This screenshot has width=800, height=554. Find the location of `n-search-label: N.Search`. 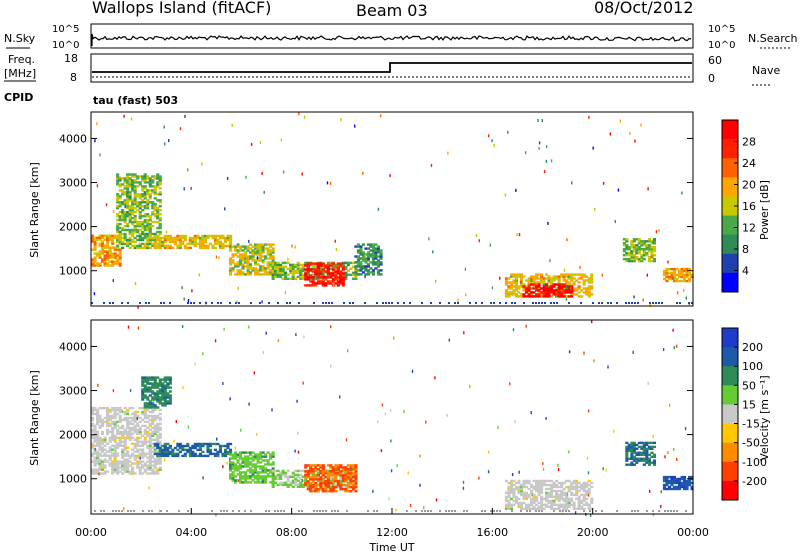

n-search-label: N.Search is located at coordinates (773, 38).